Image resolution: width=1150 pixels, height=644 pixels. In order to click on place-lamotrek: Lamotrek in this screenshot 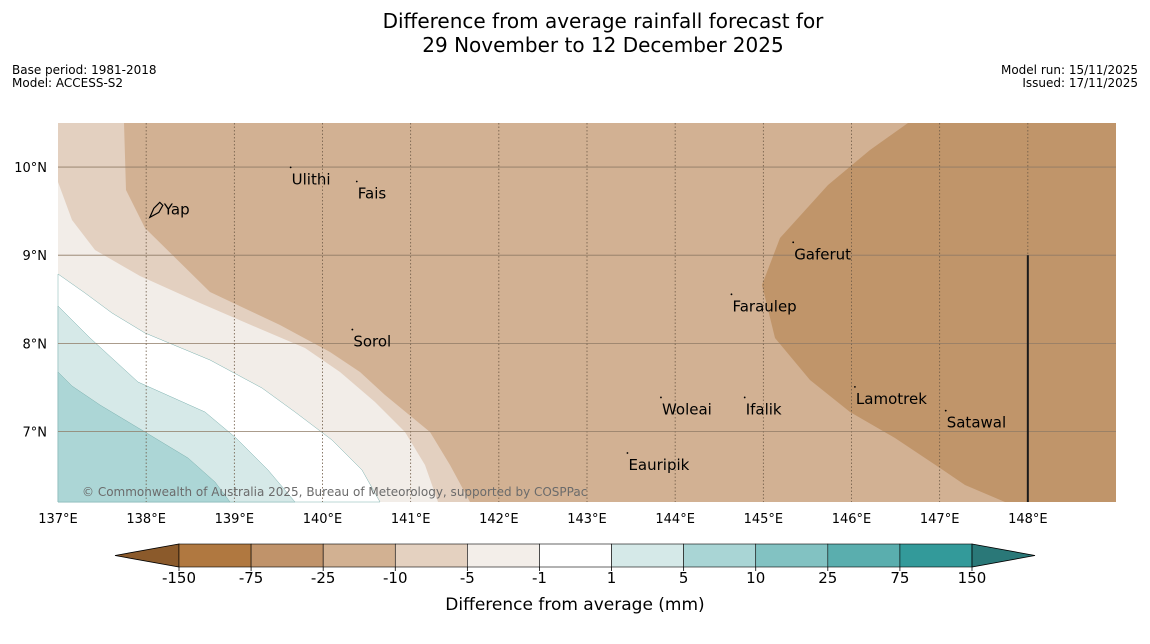, I will do `click(890, 396)`.